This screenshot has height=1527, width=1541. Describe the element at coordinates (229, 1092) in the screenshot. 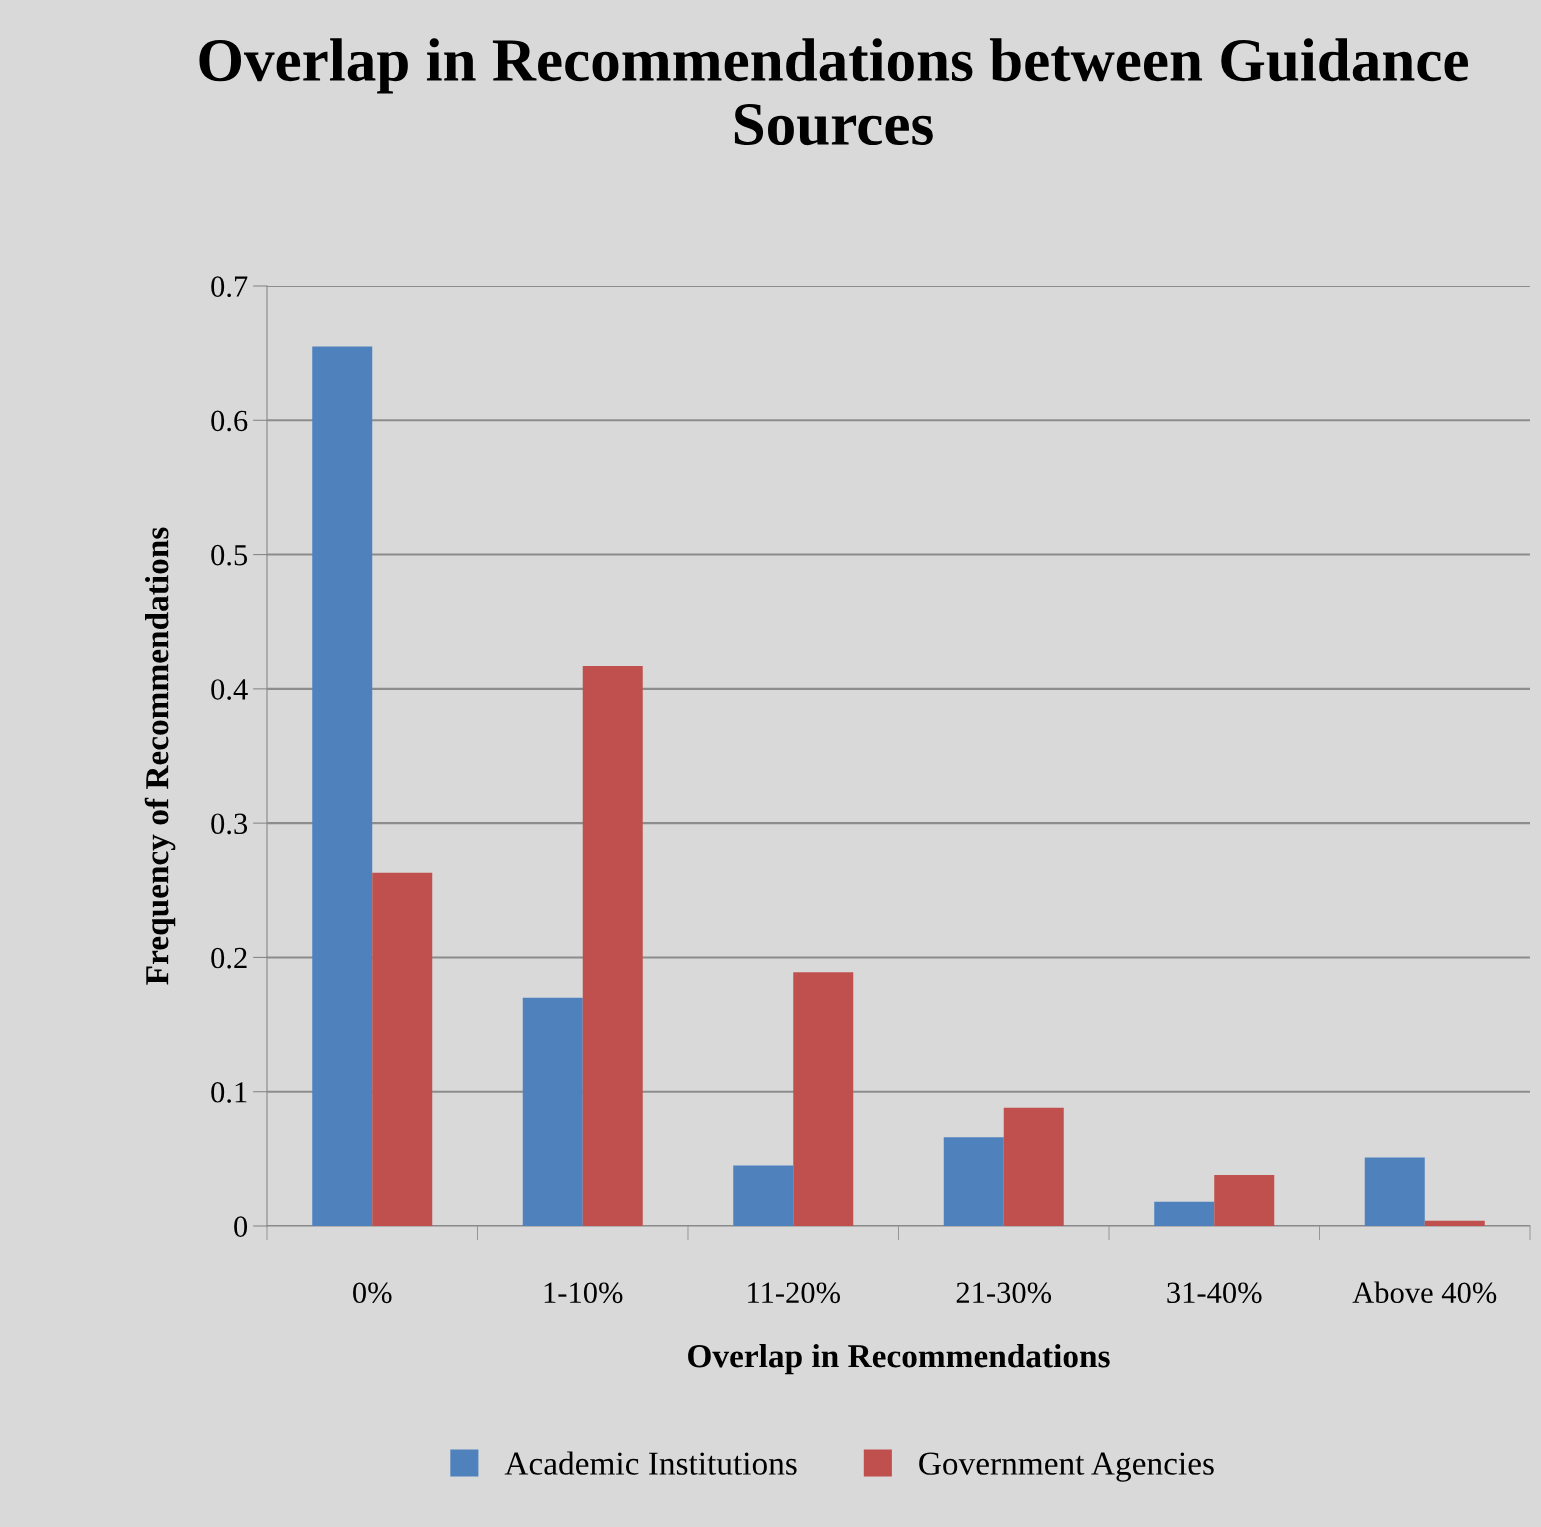

I see `y-tick-label: 0.1` at that location.